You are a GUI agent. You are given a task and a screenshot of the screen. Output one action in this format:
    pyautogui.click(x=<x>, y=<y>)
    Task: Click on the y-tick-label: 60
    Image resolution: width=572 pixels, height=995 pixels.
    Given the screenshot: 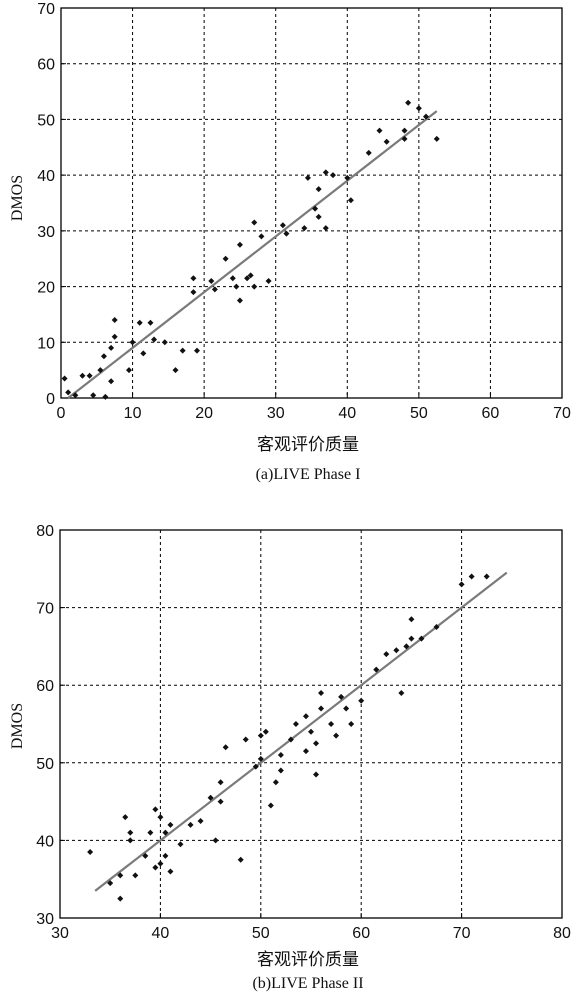 What is the action you would take?
    pyautogui.click(x=46, y=65)
    